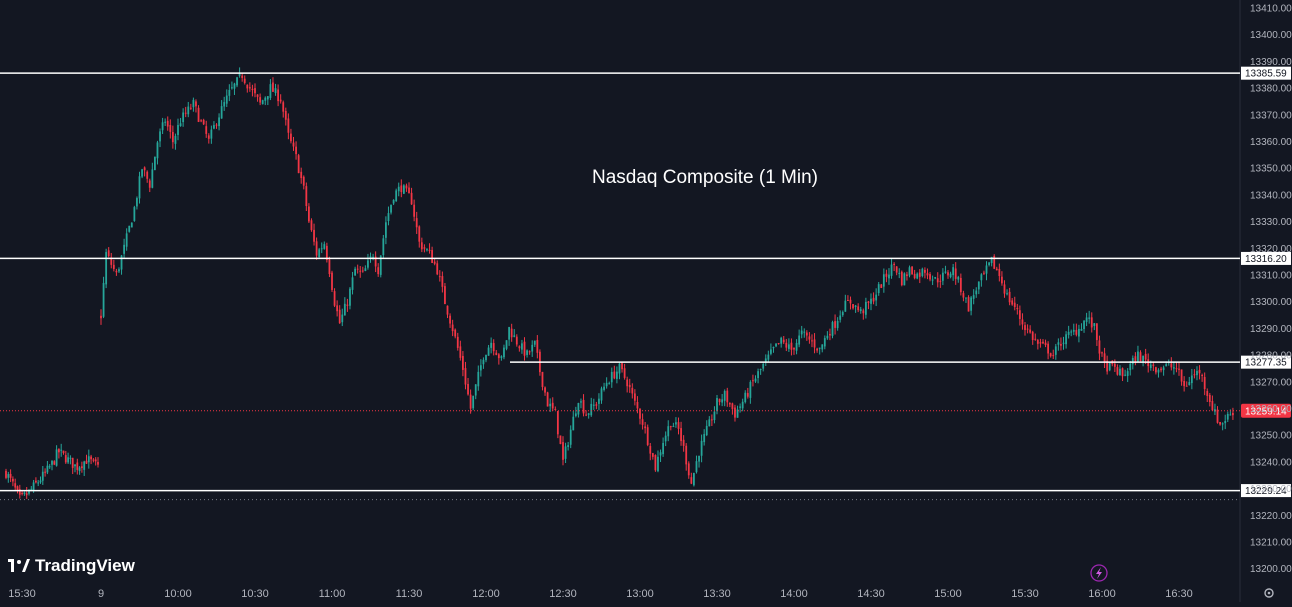 This screenshot has height=607, width=1292. Describe the element at coordinates (1269, 593) in the screenshot. I see `gear-icon` at that location.